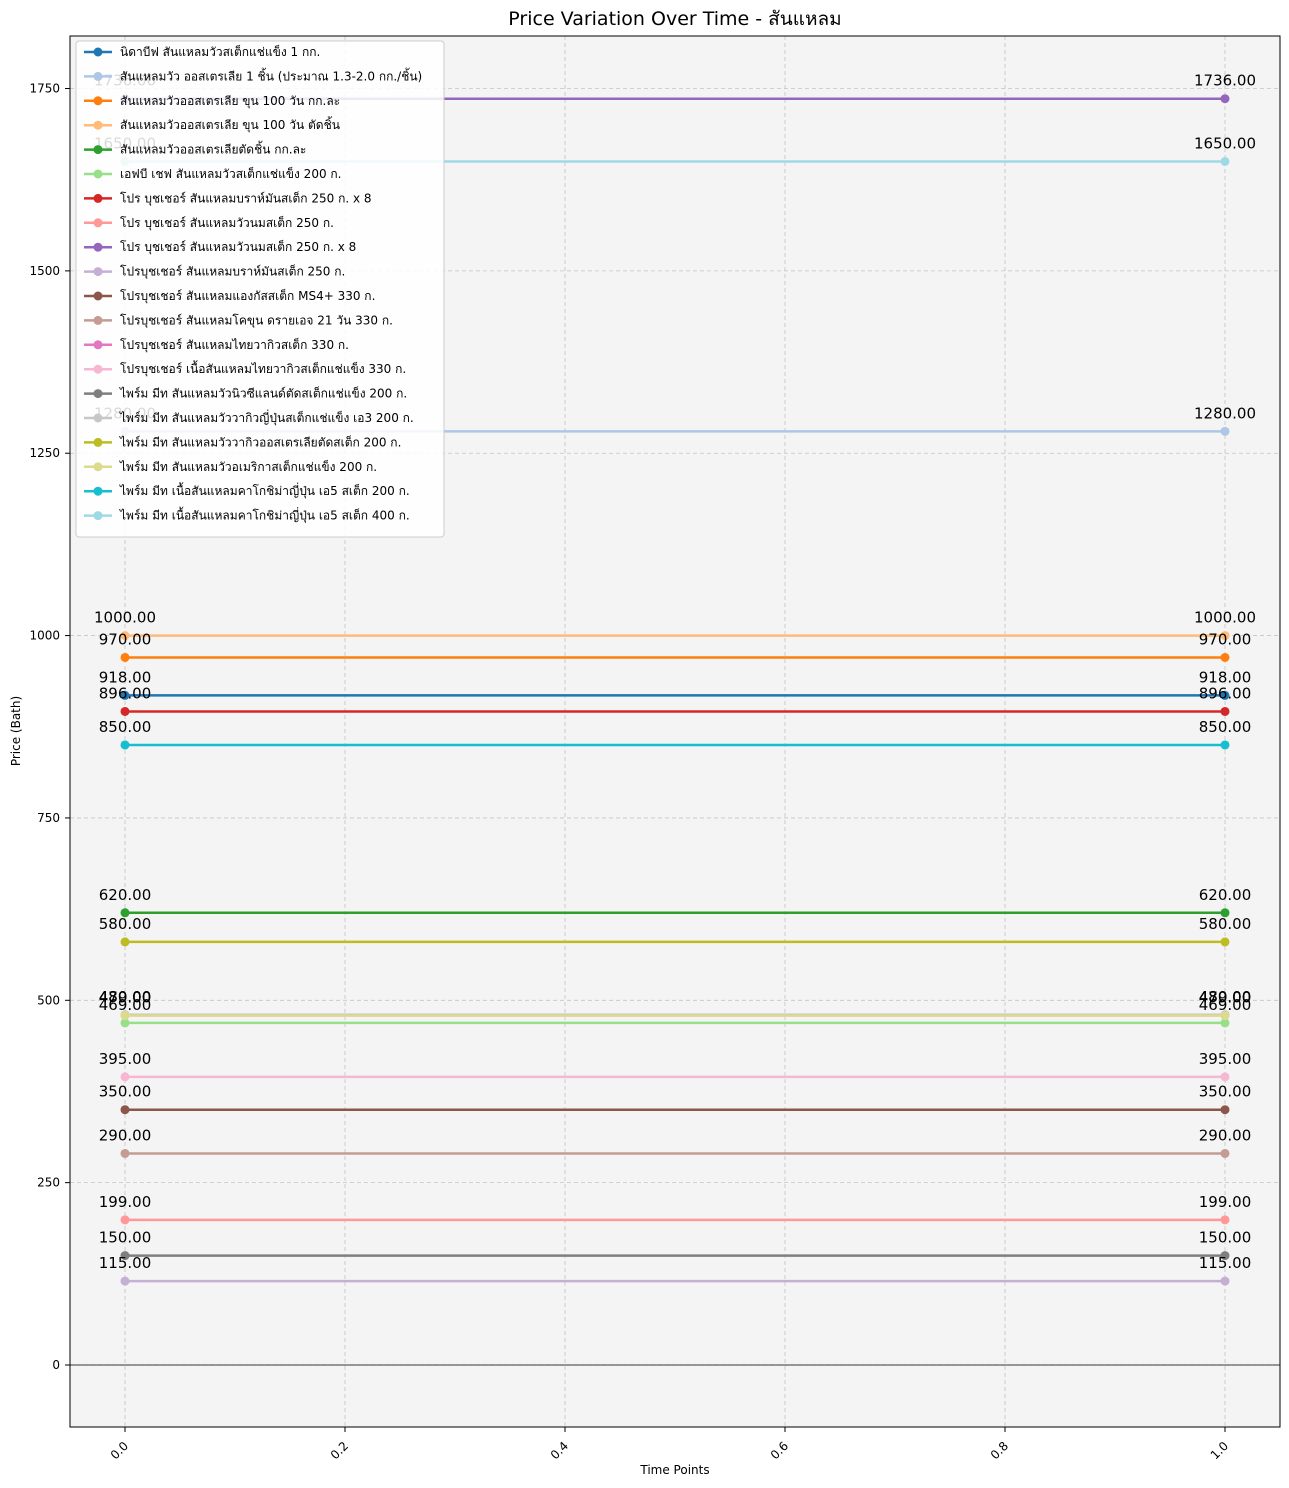  I want to click on data-label: 479.00, so click(125, 998).